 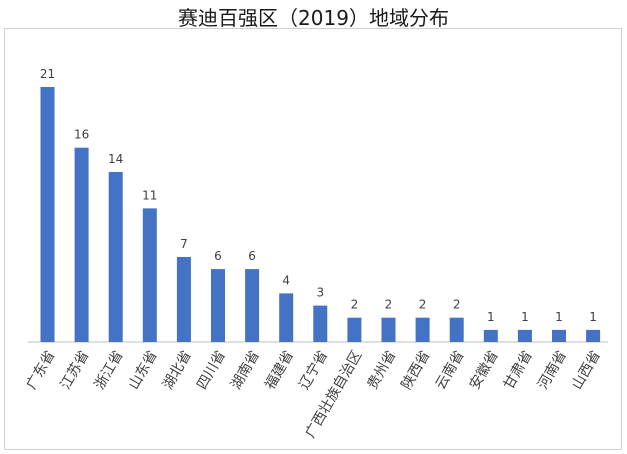 What do you see at coordinates (552, 370) in the screenshot?
I see `category-label-15: 河南省` at bounding box center [552, 370].